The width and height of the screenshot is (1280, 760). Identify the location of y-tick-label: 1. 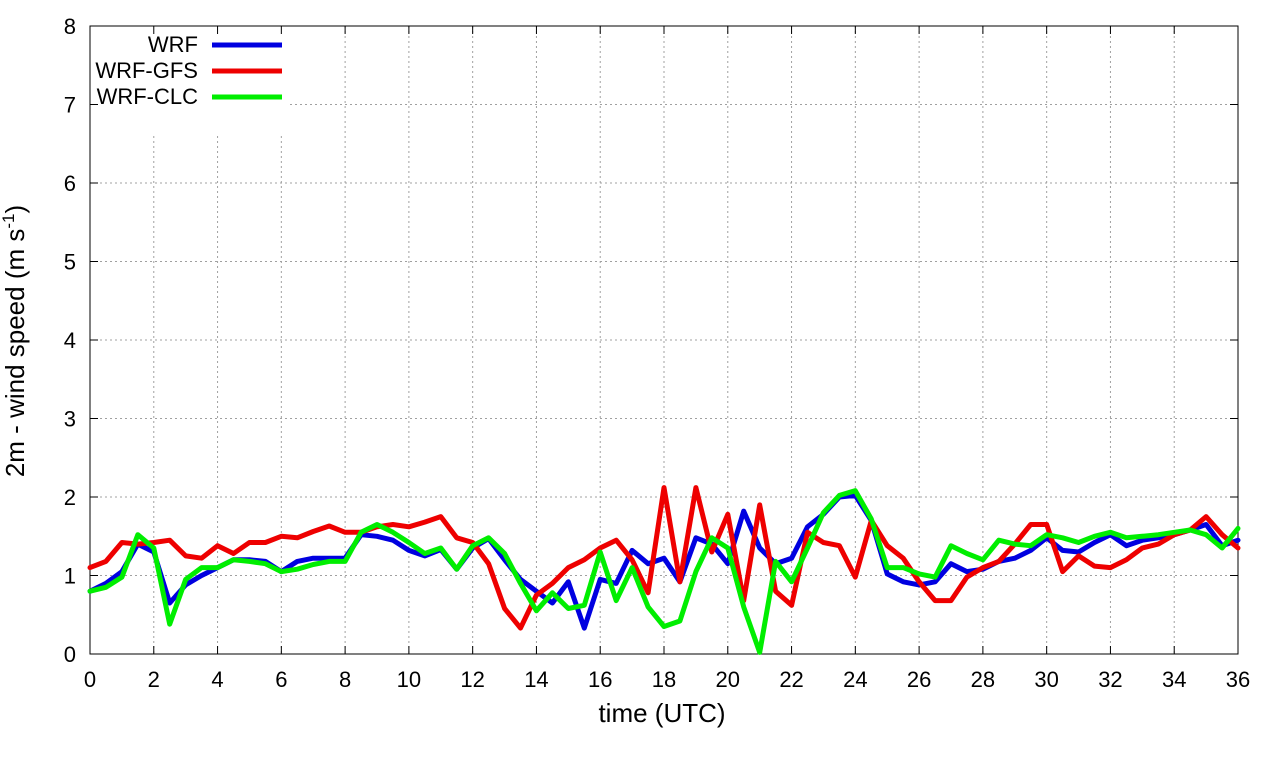
(70, 576).